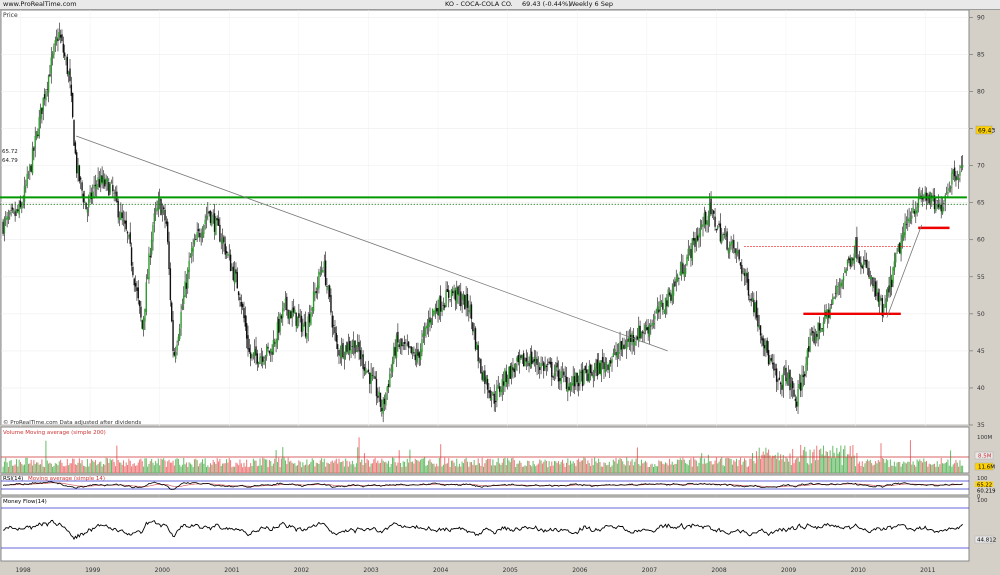  What do you see at coordinates (981, 240) in the screenshot?
I see `price-tick-label: 60` at bounding box center [981, 240].